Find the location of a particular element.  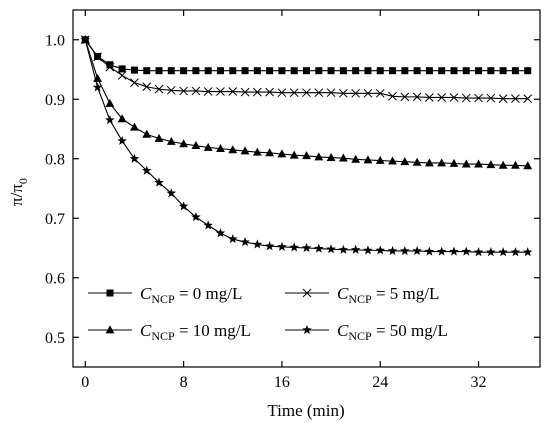

y-axis-title: π/π0 is located at coordinates (18, 192).